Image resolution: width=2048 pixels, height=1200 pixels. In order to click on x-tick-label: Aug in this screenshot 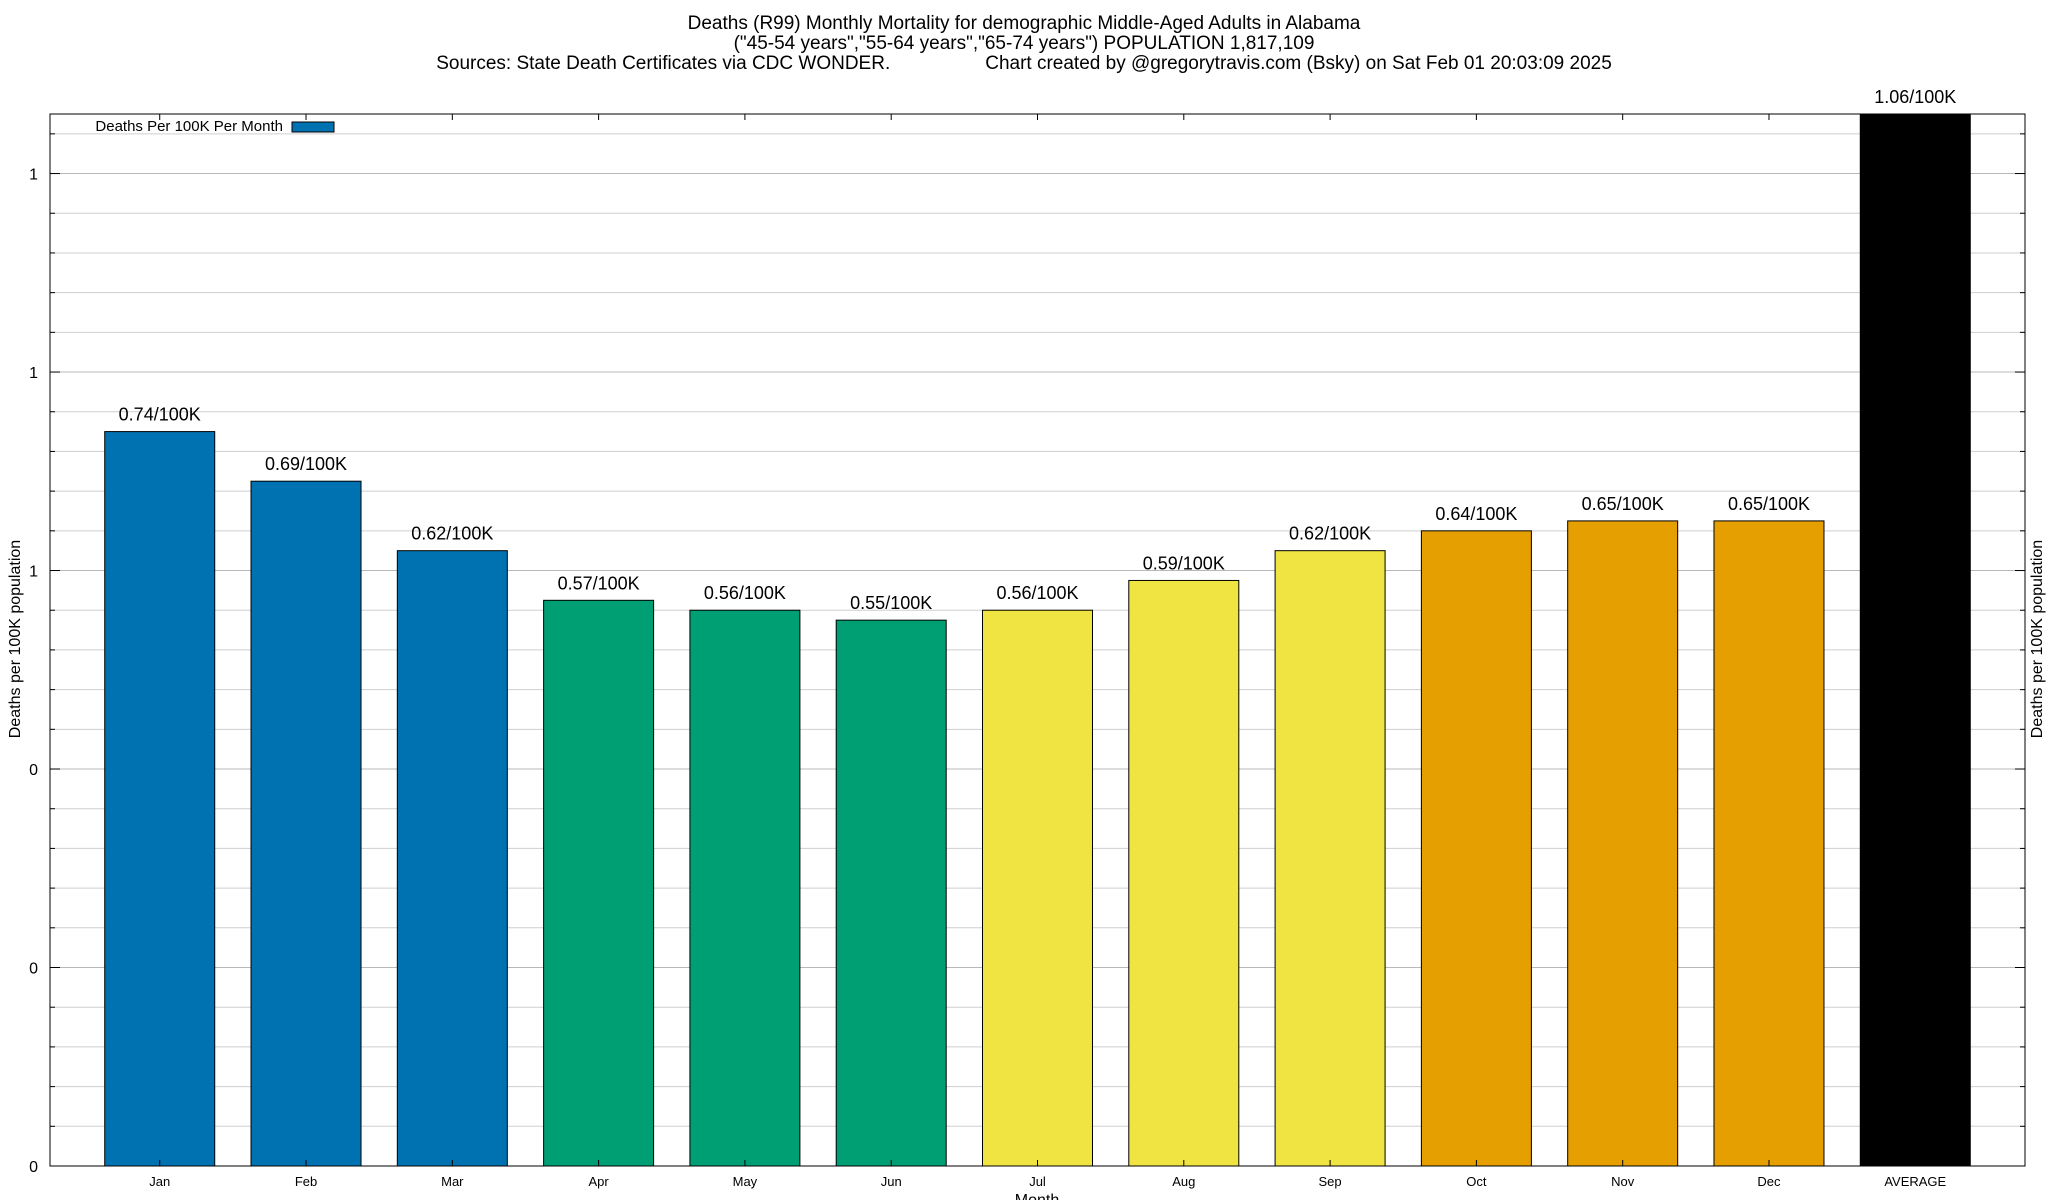, I will do `click(1183, 1181)`.